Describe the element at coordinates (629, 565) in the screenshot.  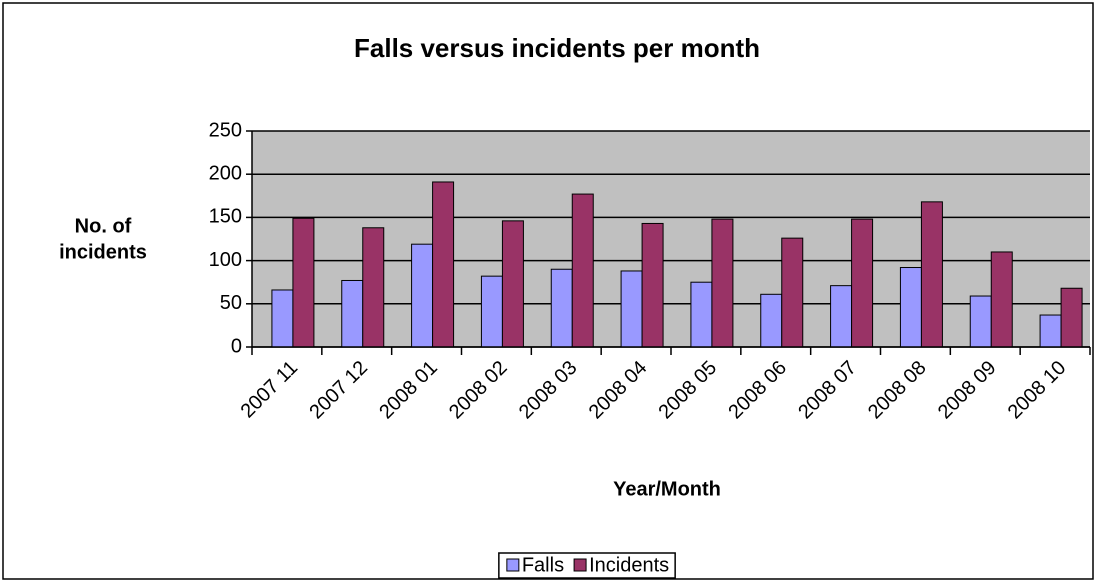
I see `legend-label: Incidents` at that location.